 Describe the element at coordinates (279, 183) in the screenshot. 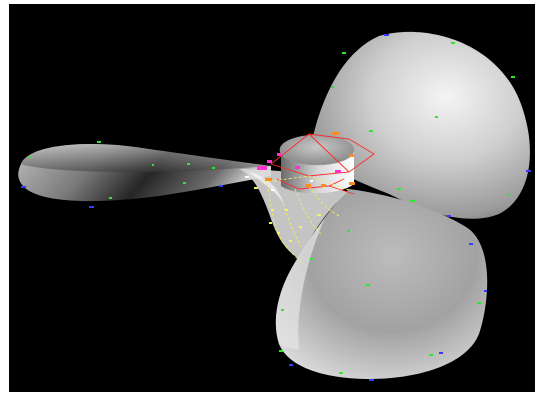

I see `white-markers` at that location.